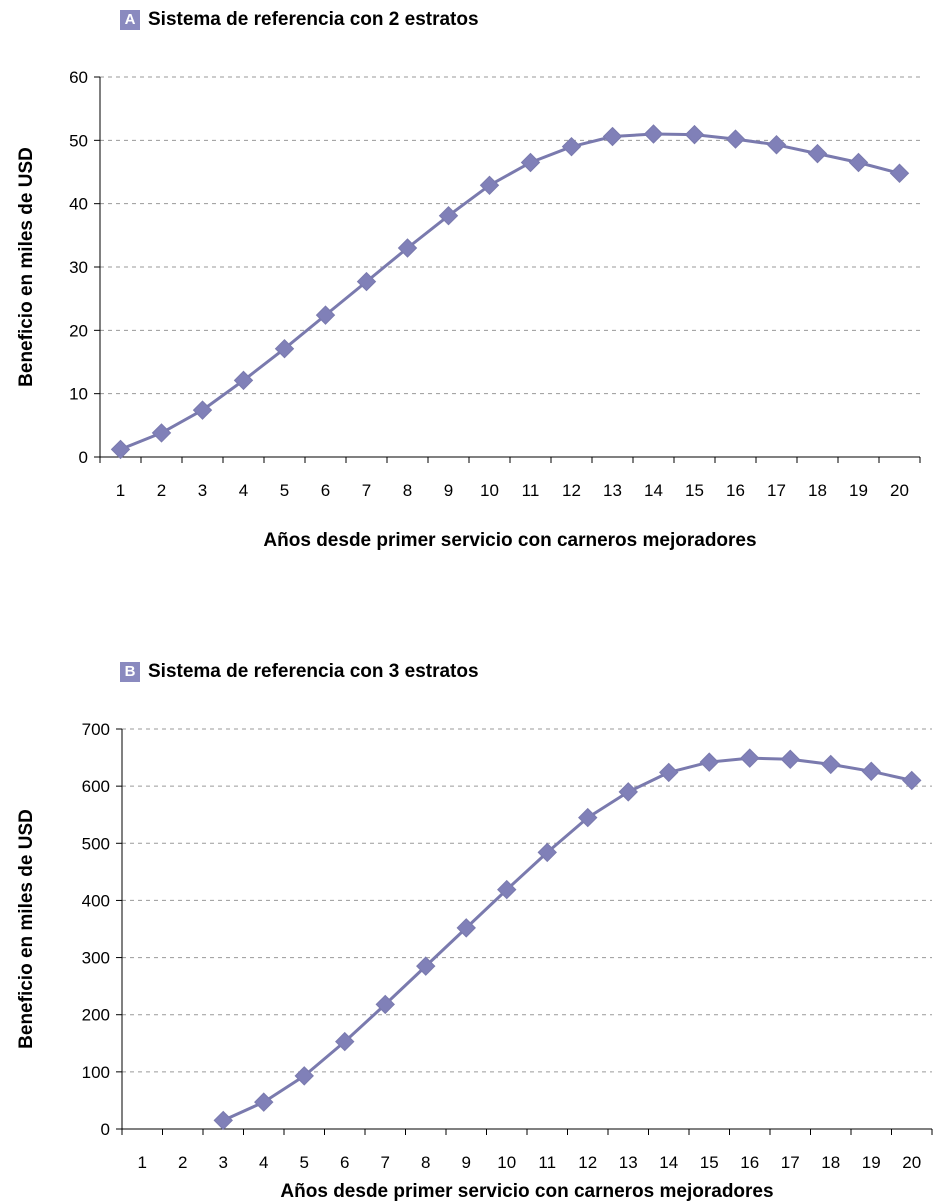 This screenshot has height=1203, width=934. I want to click on y-tick-label: 200, so click(96, 1015).